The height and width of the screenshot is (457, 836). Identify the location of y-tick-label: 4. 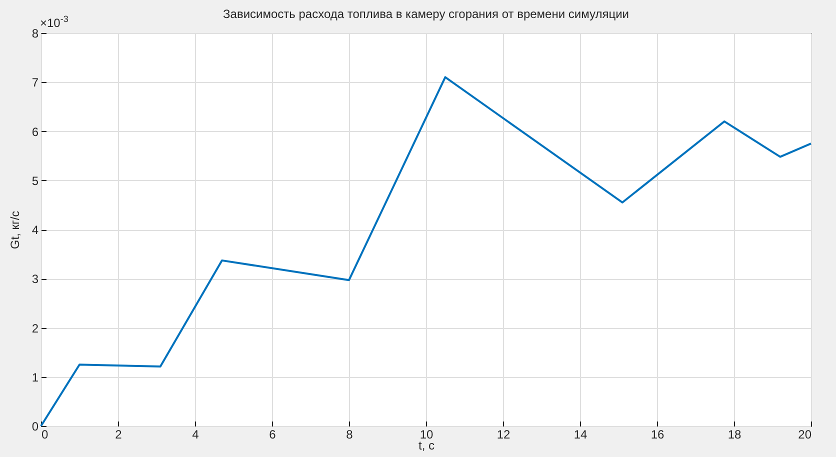
(35, 230).